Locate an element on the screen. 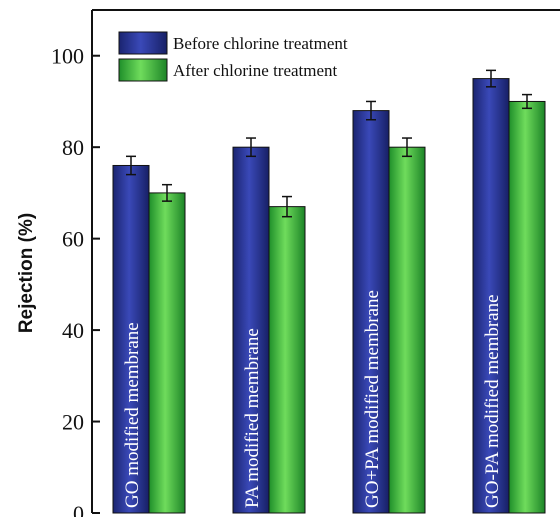 The height and width of the screenshot is (517, 560). category-label: GO+PA modified membrane is located at coordinates (372, 399).